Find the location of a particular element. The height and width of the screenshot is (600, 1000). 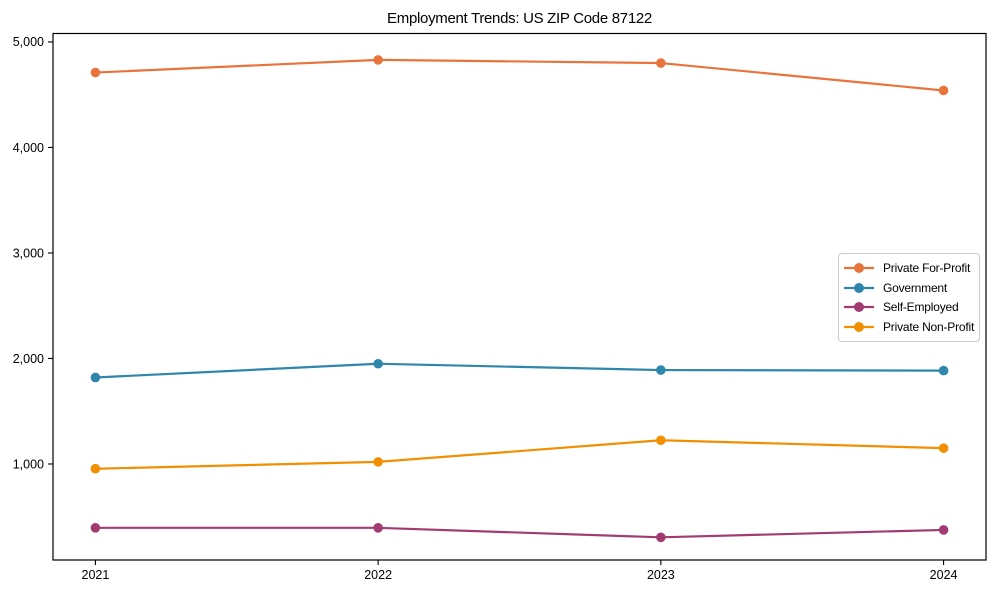

y-axis-tick-label: 2,000 is located at coordinates (28, 359).